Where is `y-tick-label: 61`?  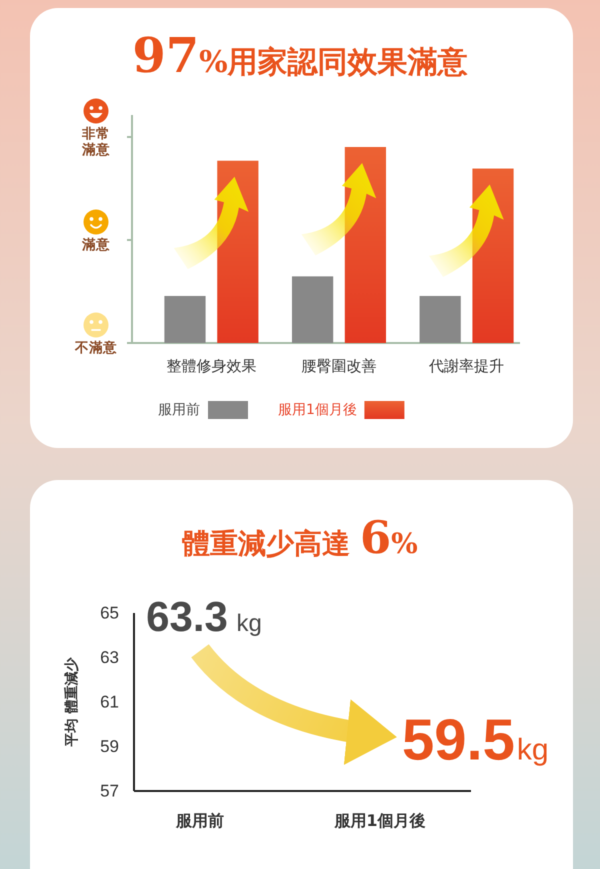 y-tick-label: 61 is located at coordinates (109, 702).